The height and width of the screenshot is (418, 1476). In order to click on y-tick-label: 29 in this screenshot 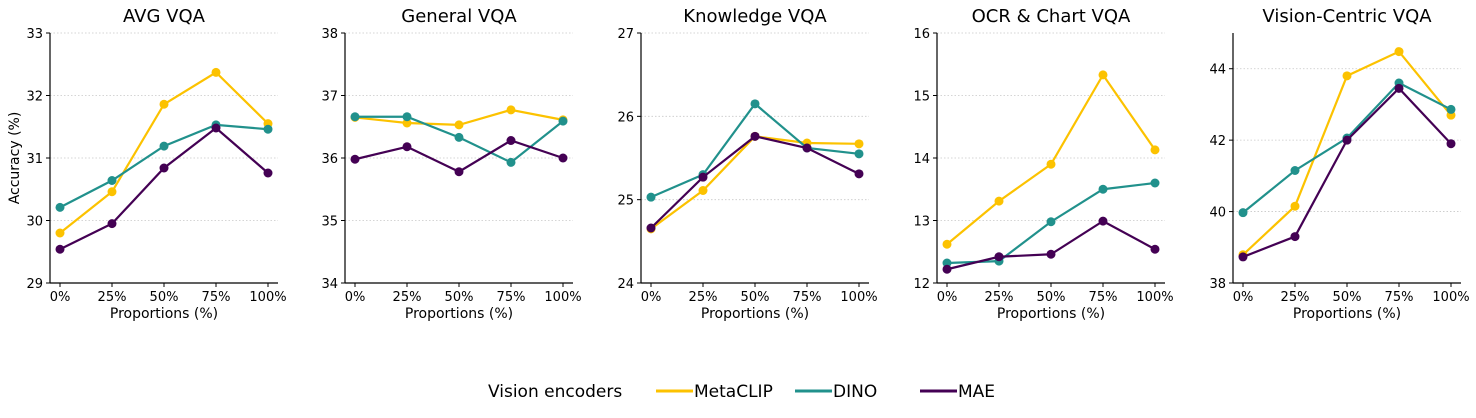, I will do `click(34, 284)`.